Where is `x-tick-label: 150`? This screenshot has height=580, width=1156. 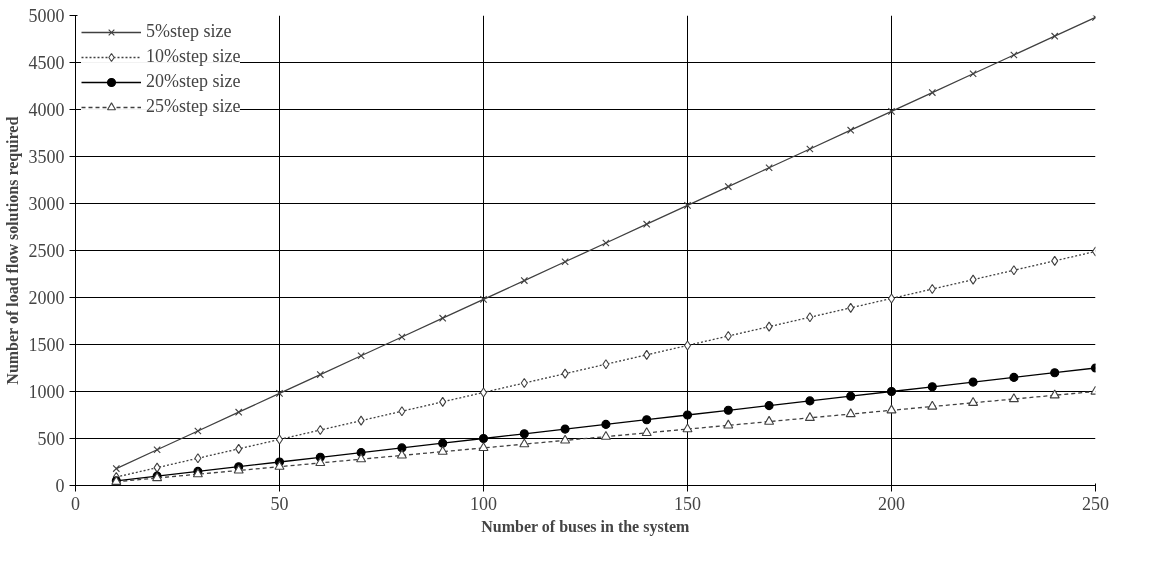 x-tick-label: 150 is located at coordinates (687, 503).